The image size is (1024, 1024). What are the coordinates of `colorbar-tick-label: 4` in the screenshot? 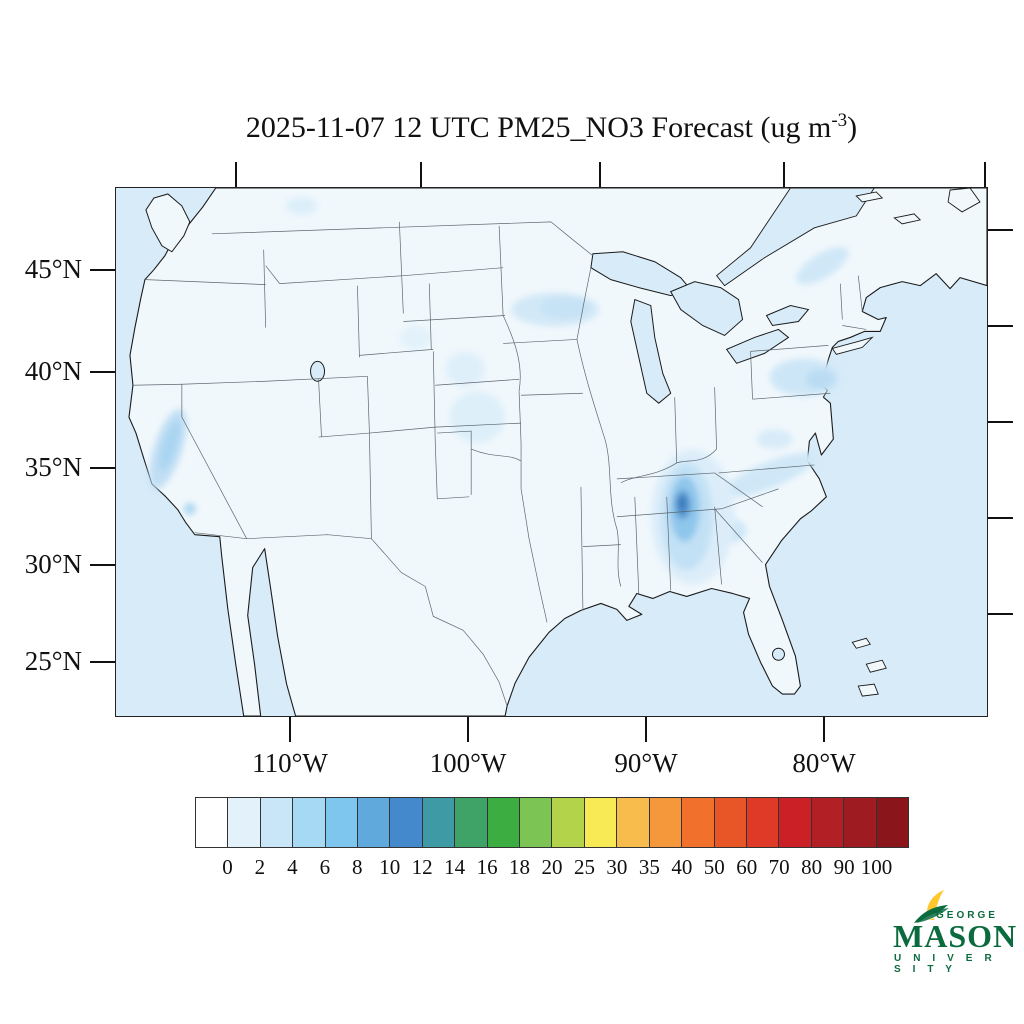 It's located at (292, 867).